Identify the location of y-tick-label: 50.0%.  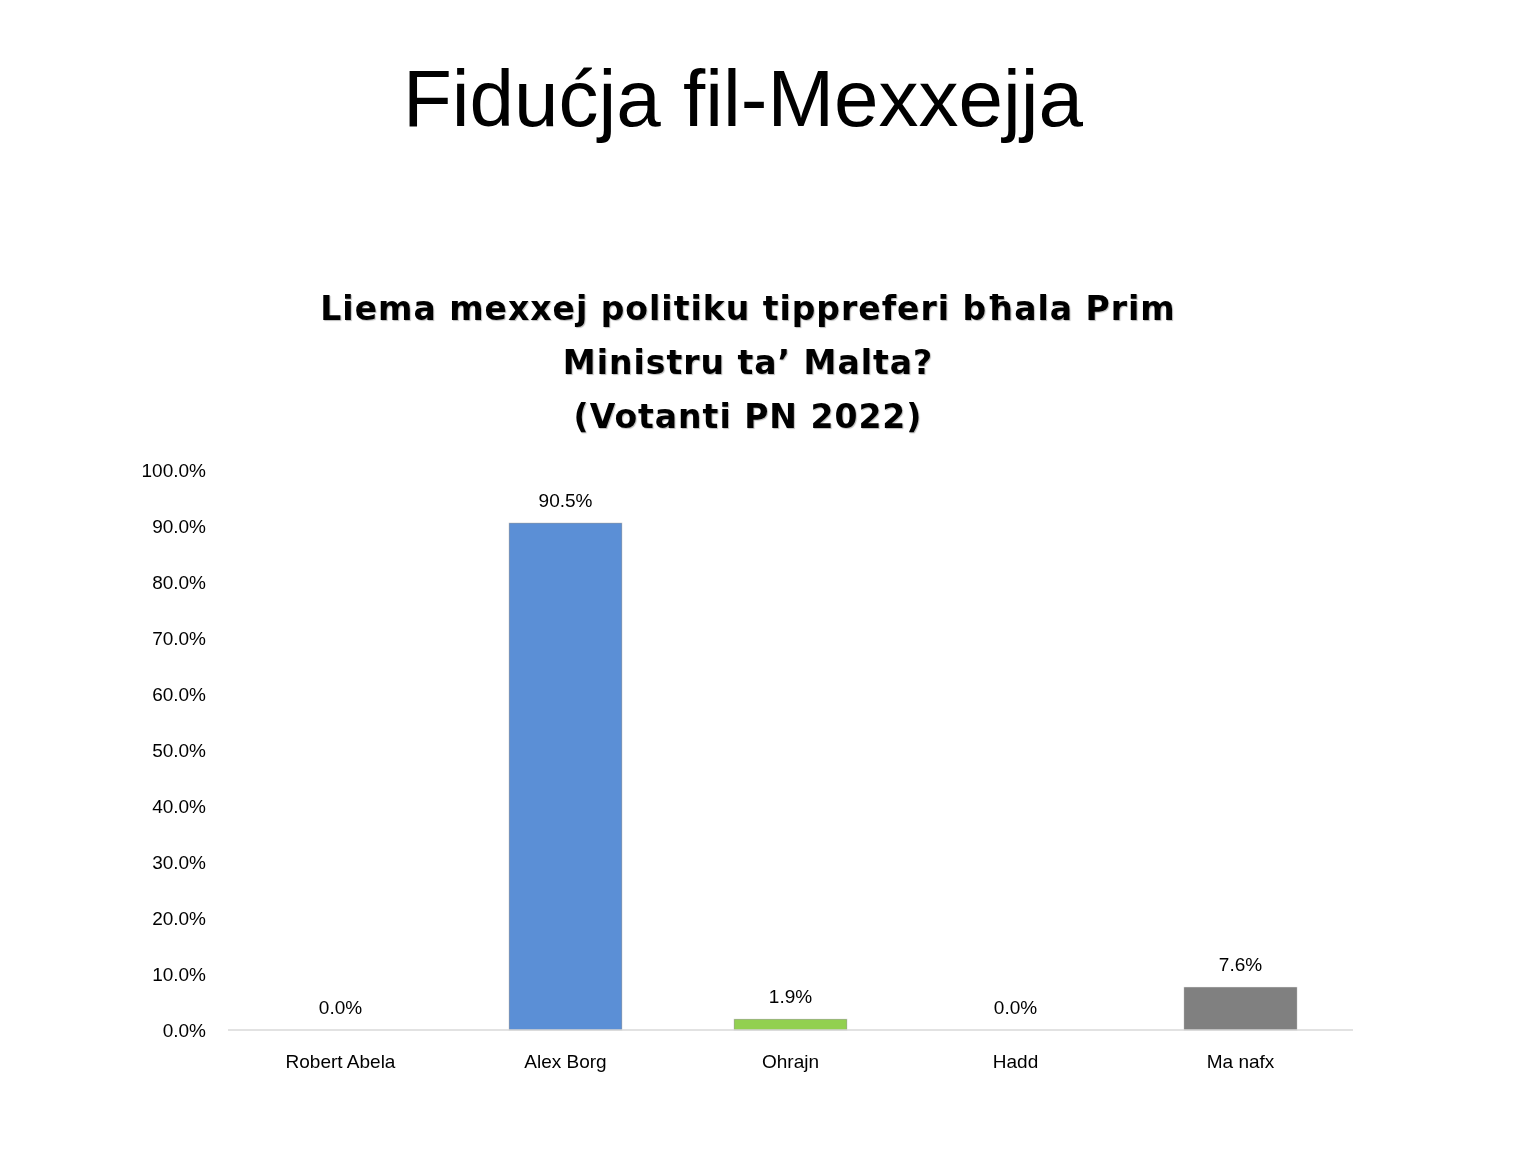
(179, 750).